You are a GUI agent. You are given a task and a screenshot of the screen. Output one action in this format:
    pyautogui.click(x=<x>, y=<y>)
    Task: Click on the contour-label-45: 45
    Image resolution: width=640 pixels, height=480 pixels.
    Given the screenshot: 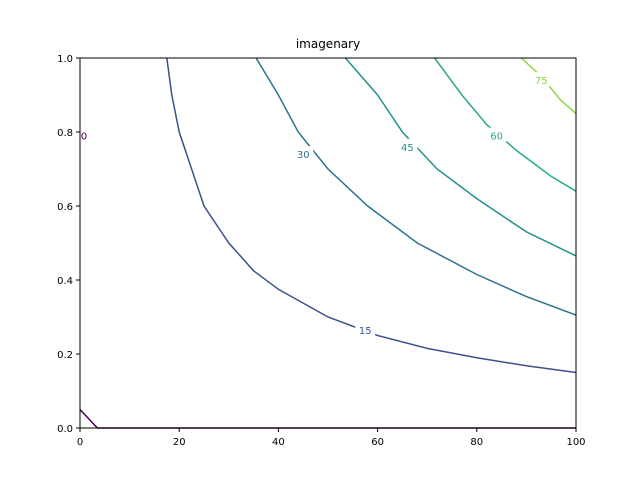 What is the action you would take?
    pyautogui.click(x=407, y=148)
    